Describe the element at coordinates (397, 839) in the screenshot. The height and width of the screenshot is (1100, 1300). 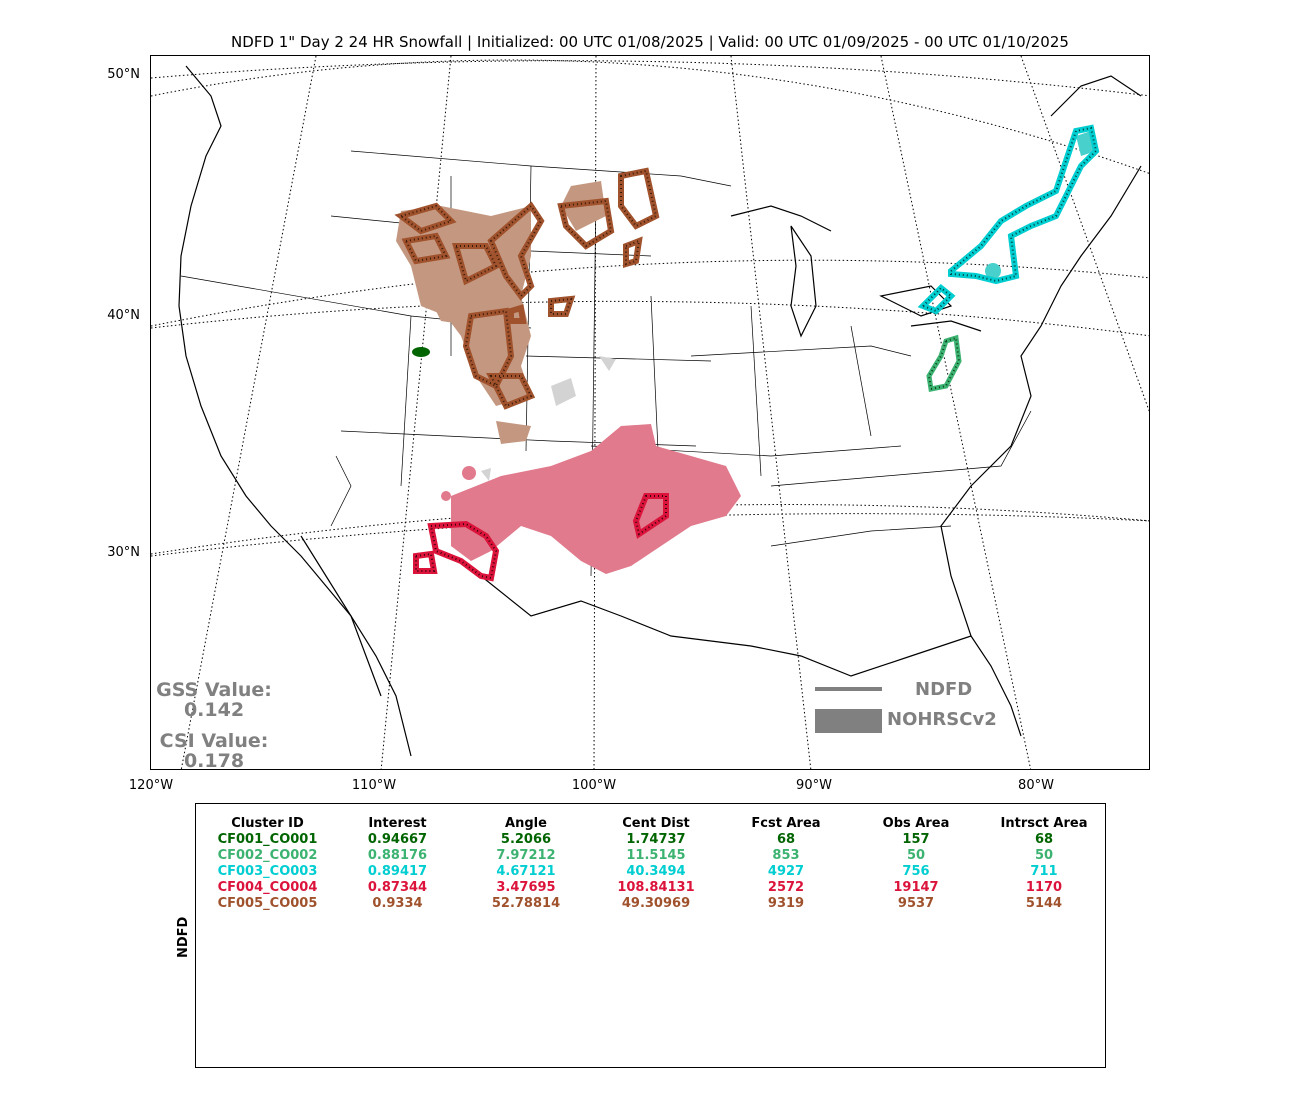
I see `cell-interest: 0.94667` at that location.